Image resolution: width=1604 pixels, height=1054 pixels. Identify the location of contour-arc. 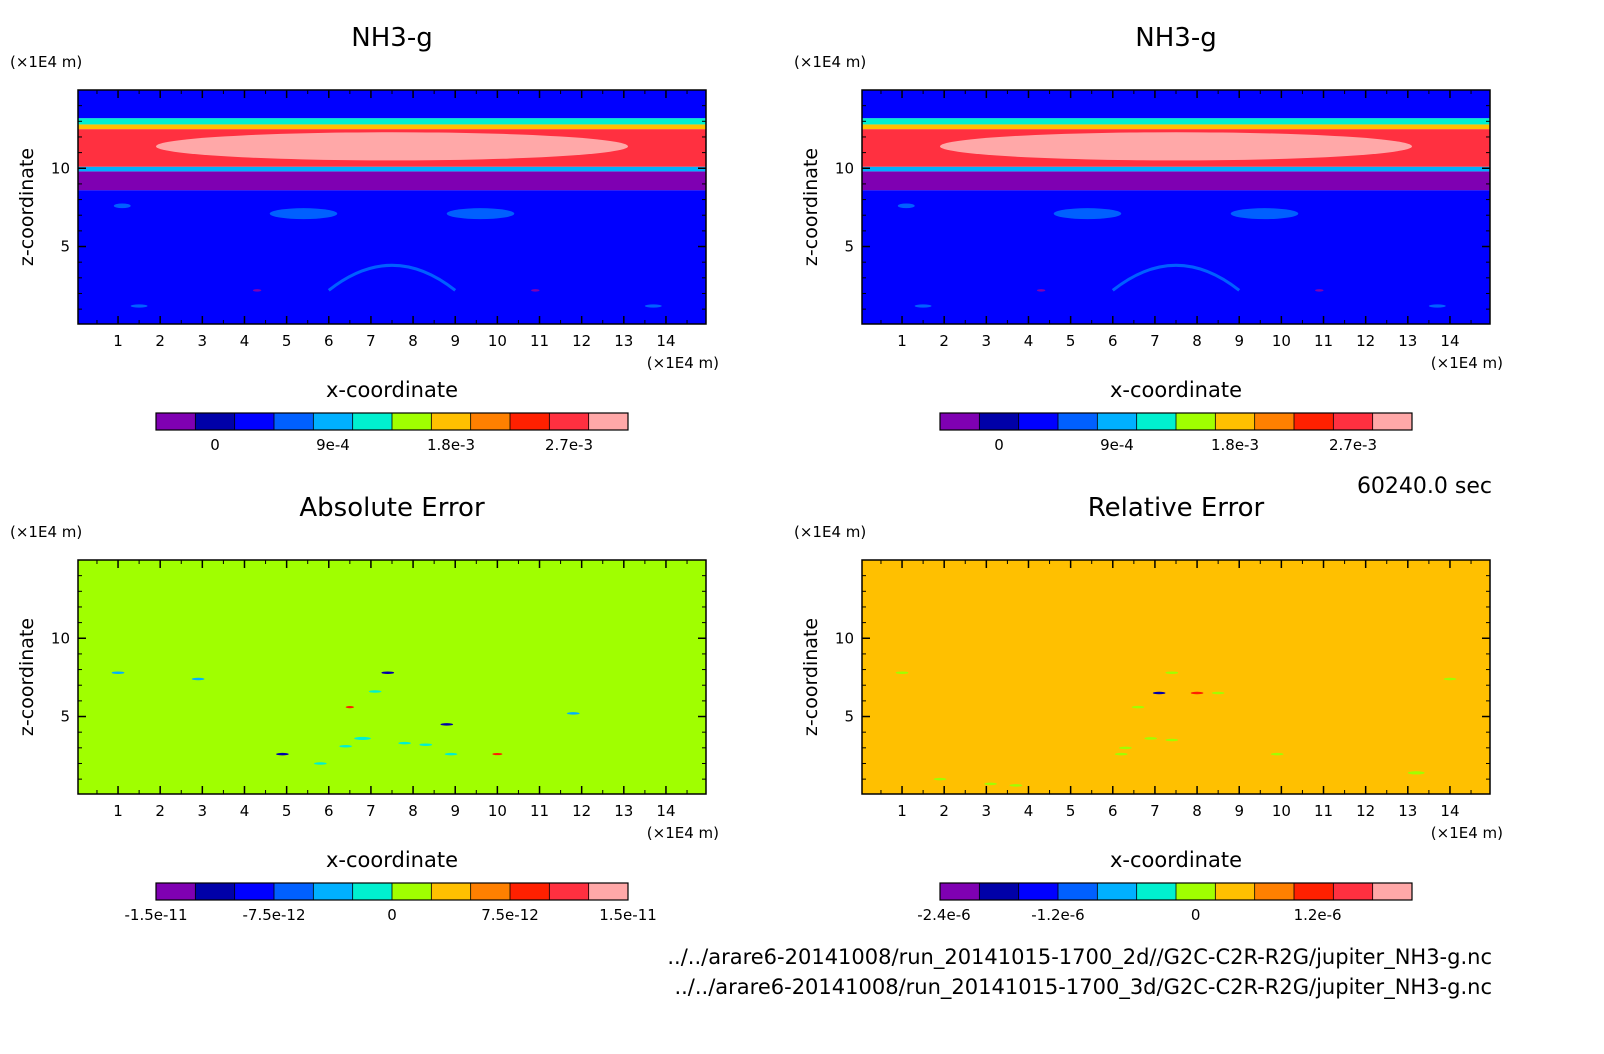
(1176, 277).